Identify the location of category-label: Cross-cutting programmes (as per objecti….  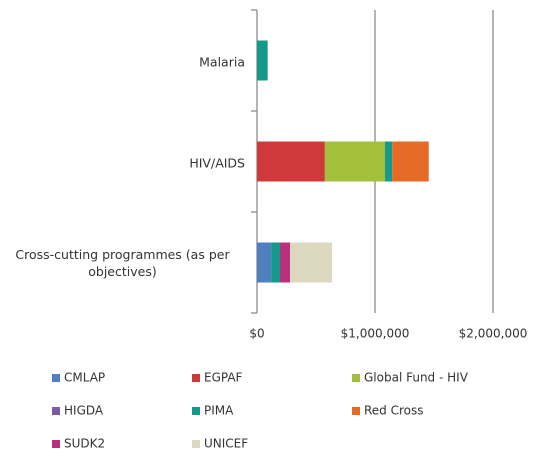
(122, 263).